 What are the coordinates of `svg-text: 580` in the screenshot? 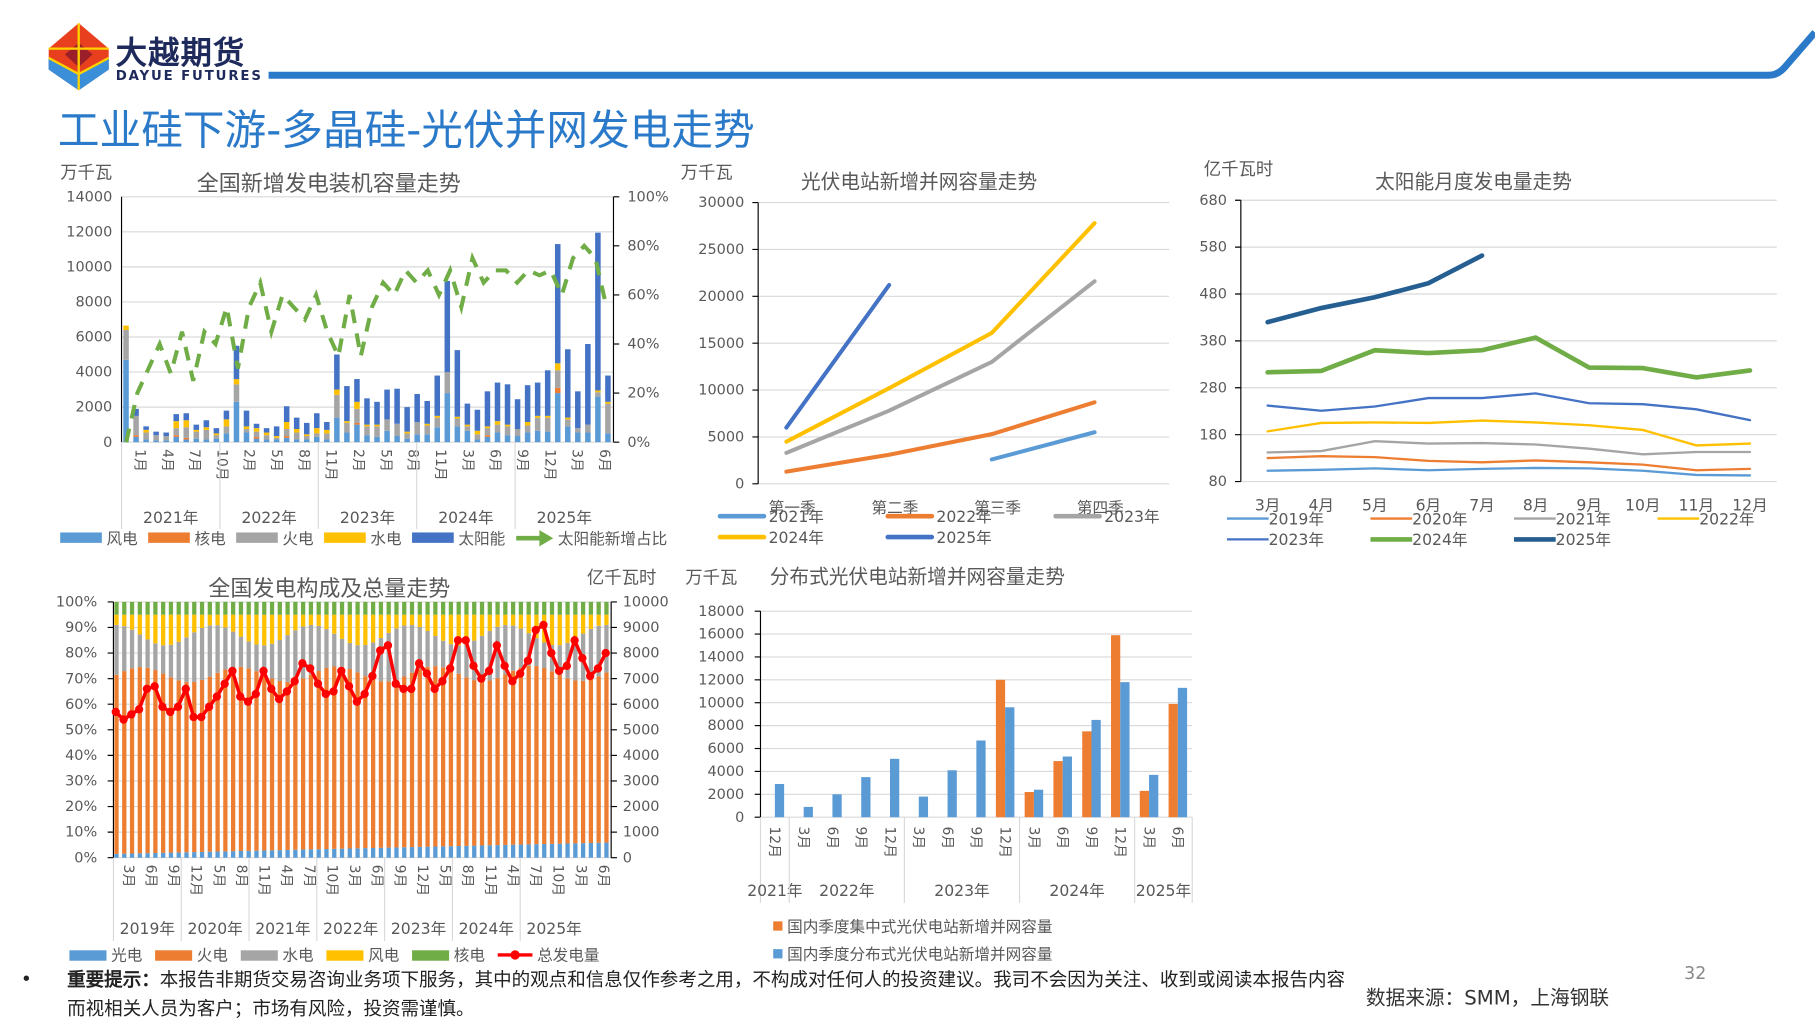 It's located at (1213, 248).